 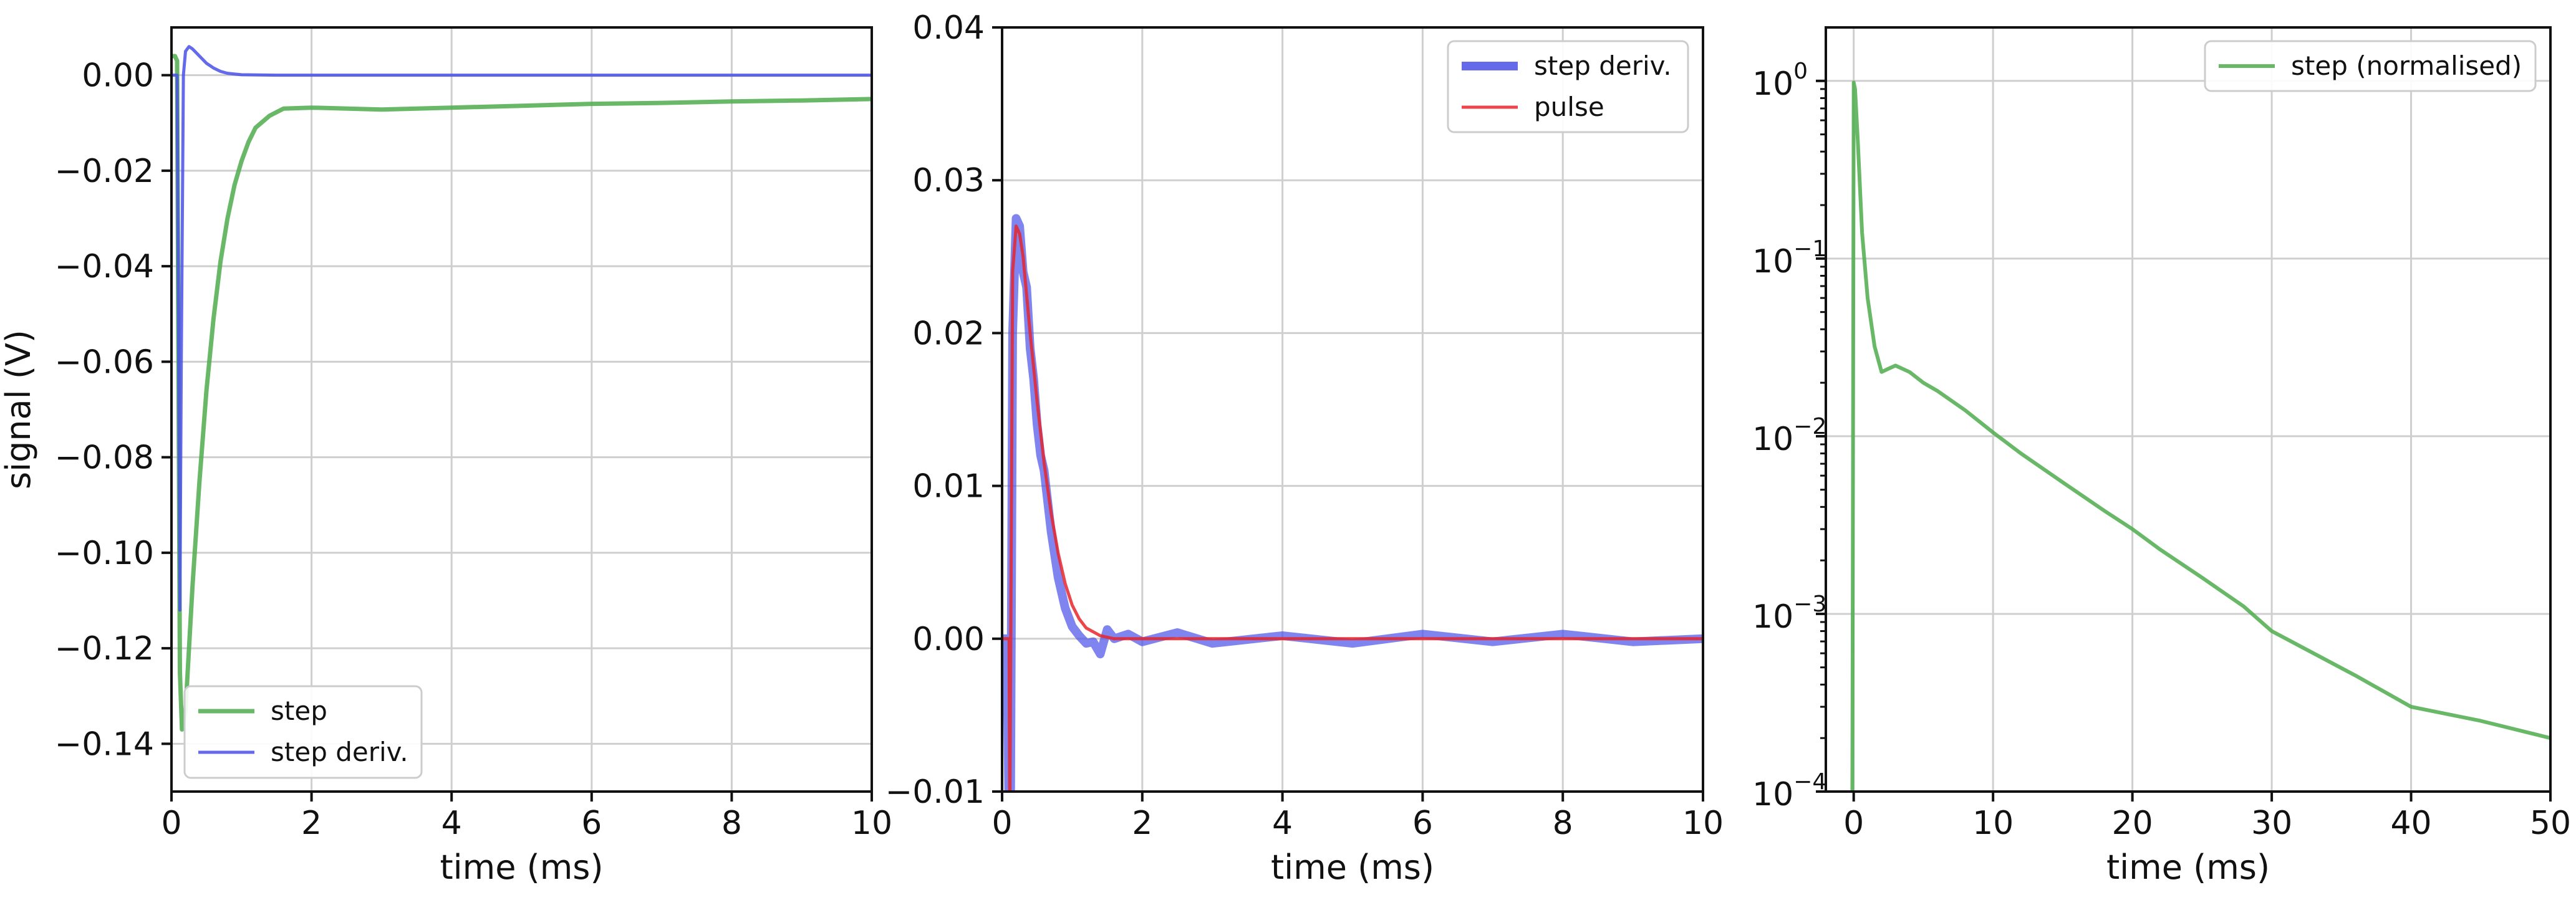 What do you see at coordinates (948, 486) in the screenshot?
I see `y-tick-label: 0.01` at bounding box center [948, 486].